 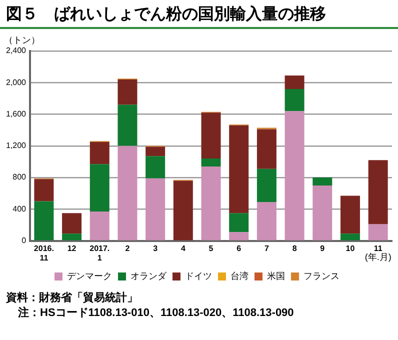 What do you see at coordinates (323, 248) in the screenshot?
I see `x-tick-label: 9` at bounding box center [323, 248].